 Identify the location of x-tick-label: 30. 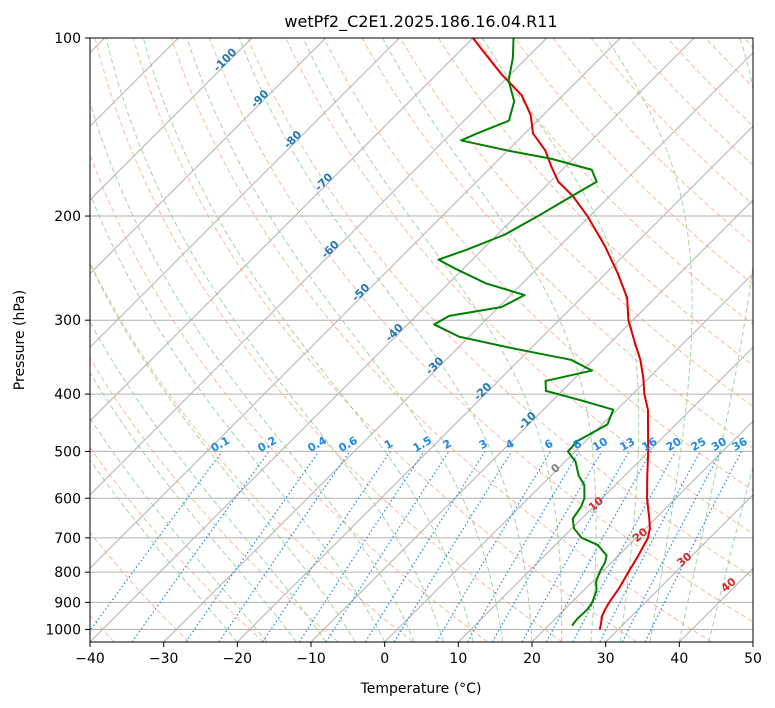
(606, 659).